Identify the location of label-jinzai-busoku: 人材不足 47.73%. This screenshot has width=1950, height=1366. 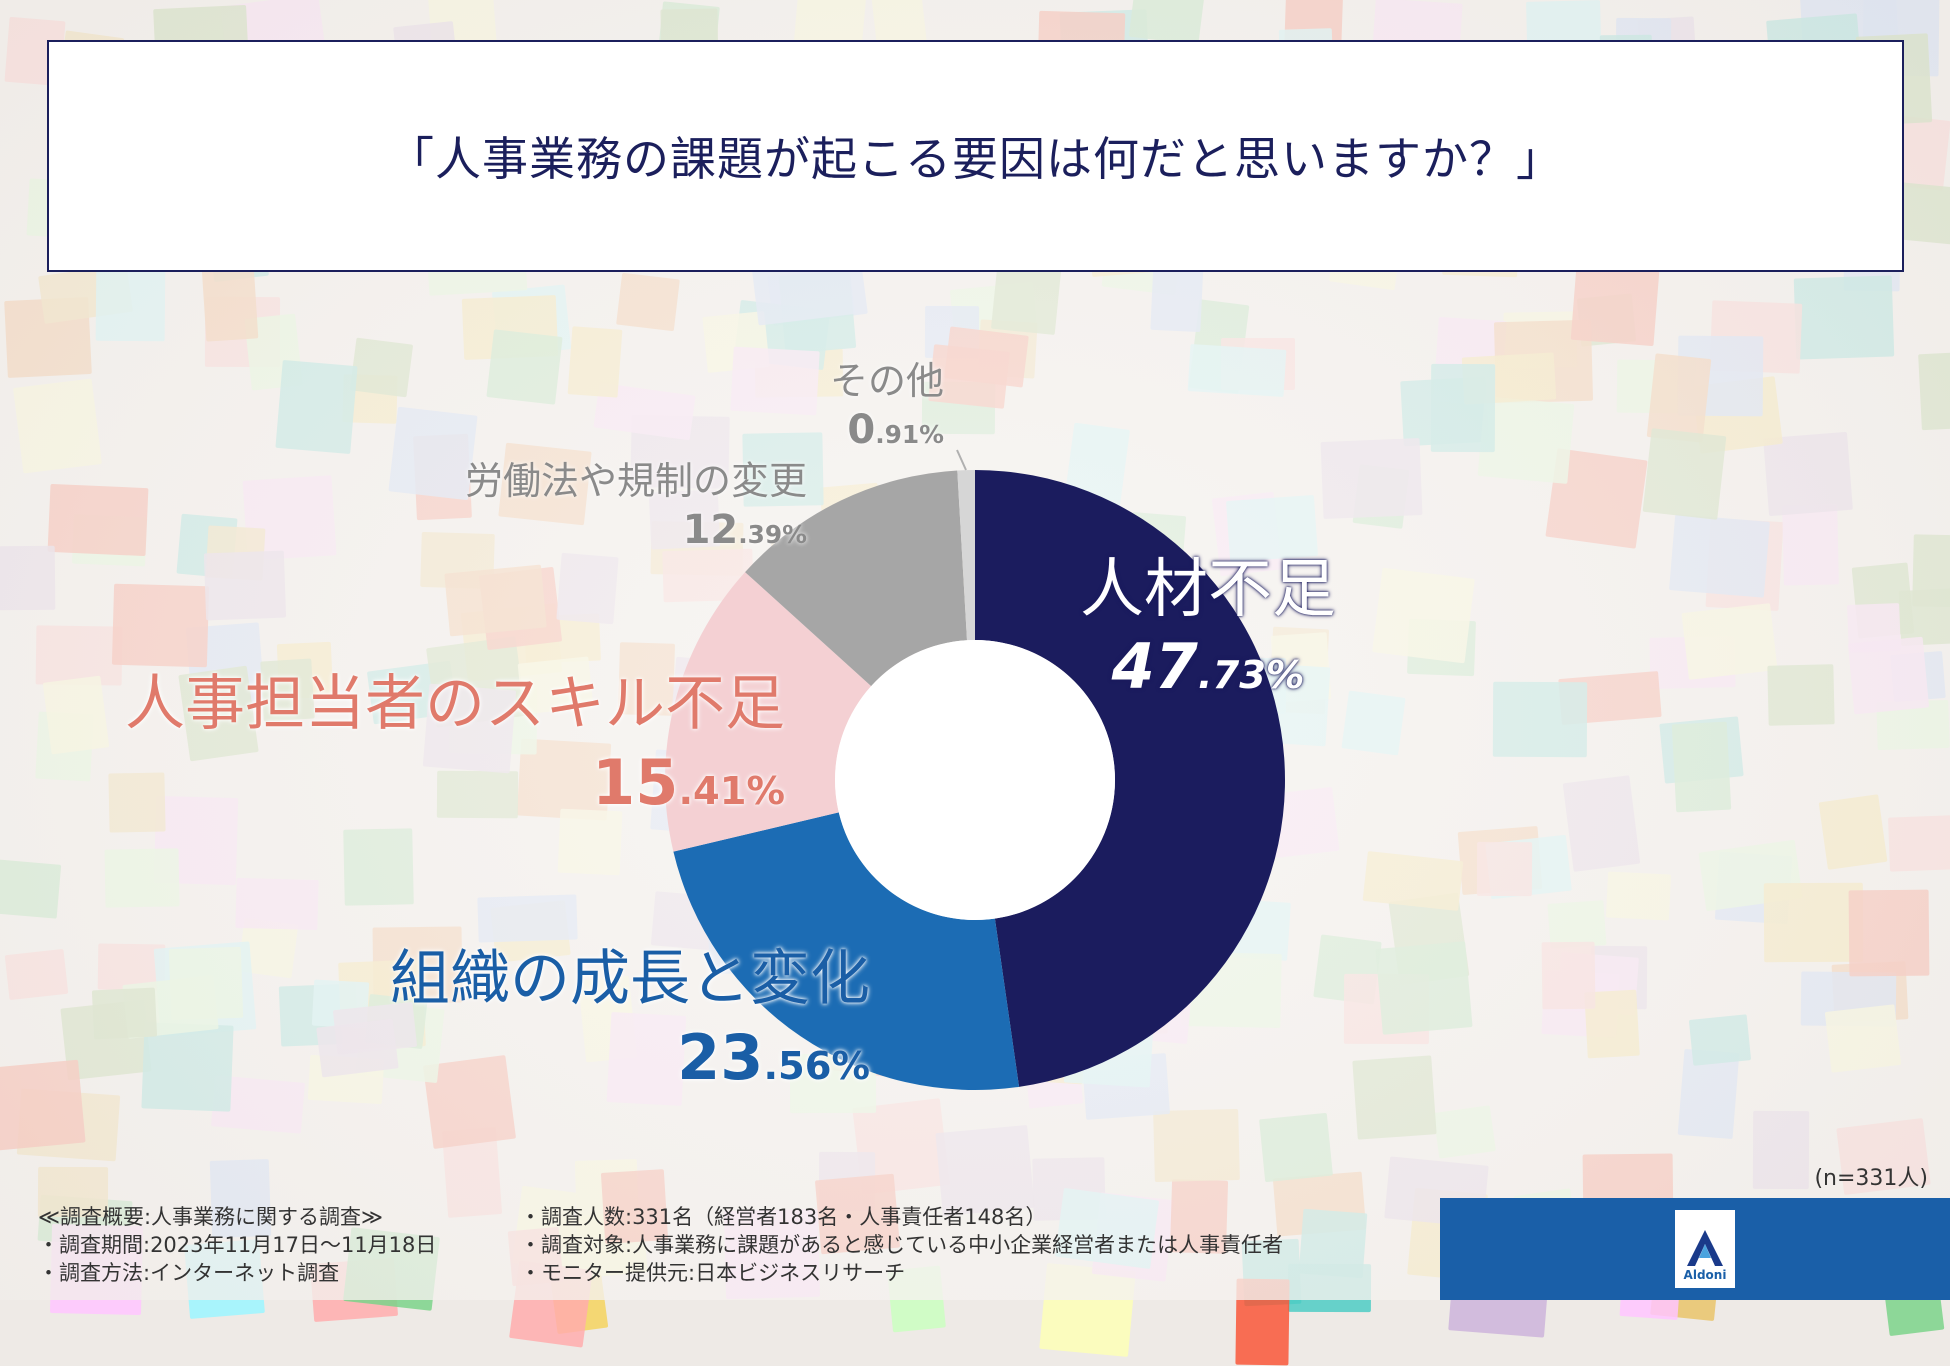
(1208, 620).